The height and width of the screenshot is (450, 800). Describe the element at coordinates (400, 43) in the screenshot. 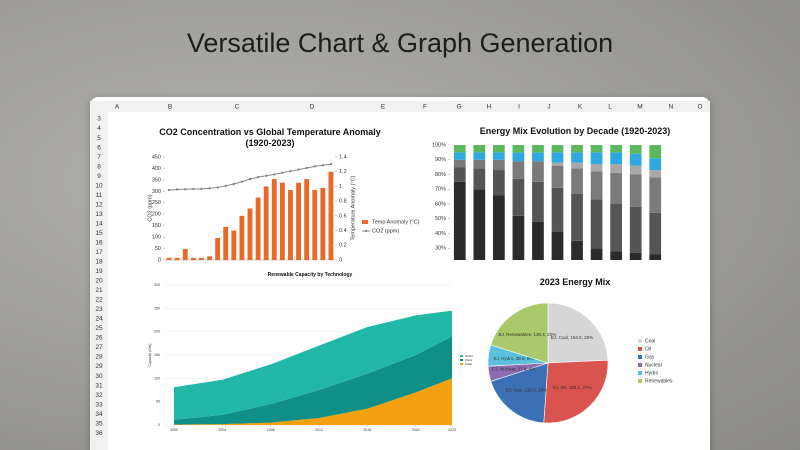

I see `headline: Versatile Chart & Graph Generation` at that location.